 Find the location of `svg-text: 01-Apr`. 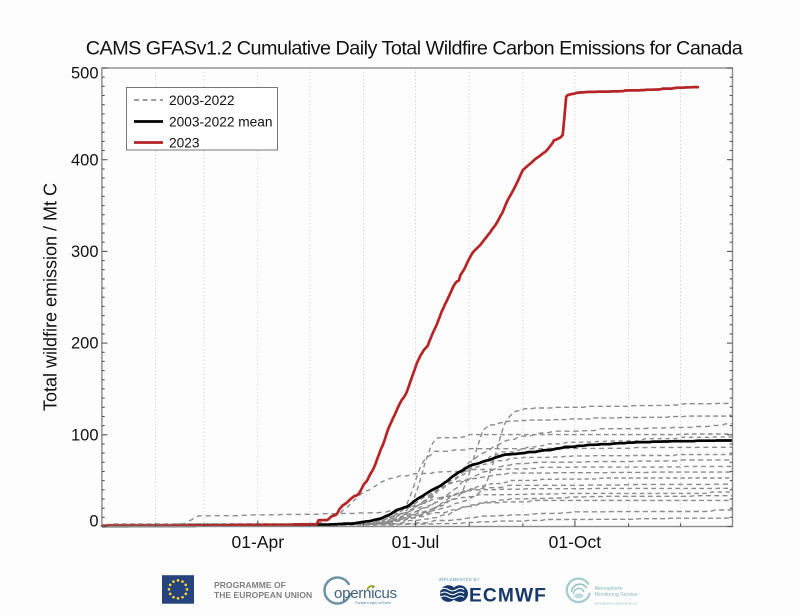

svg-text: 01-Apr is located at coordinates (258, 542).